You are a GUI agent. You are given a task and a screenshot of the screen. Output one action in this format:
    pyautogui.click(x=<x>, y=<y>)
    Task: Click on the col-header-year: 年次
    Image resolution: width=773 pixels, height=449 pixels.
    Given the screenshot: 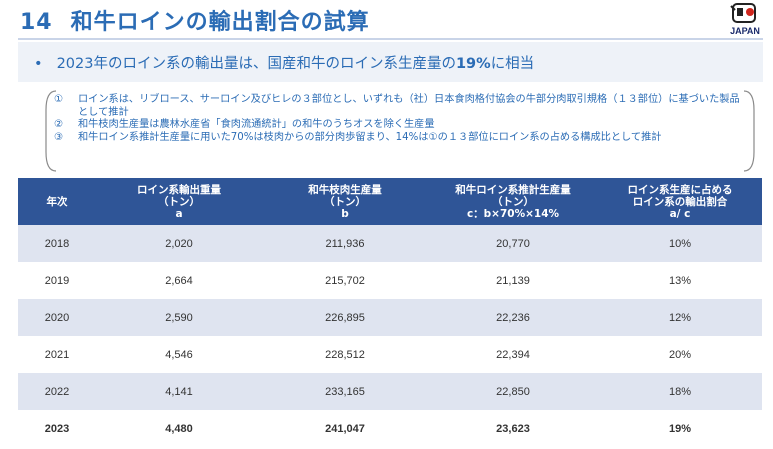 What is the action you would take?
    pyautogui.click(x=57, y=201)
    